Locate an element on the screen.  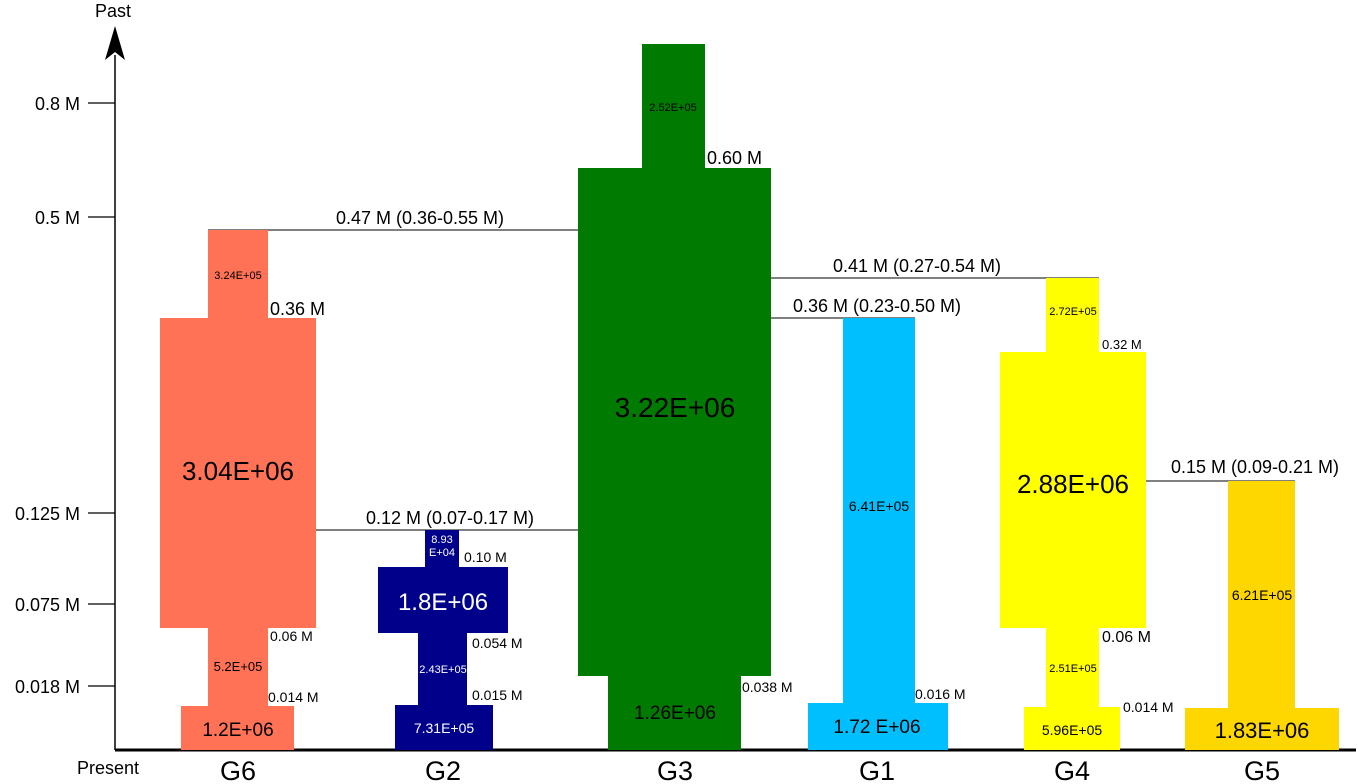
main-size-label: 3.22E+06 is located at coordinates (675, 407).